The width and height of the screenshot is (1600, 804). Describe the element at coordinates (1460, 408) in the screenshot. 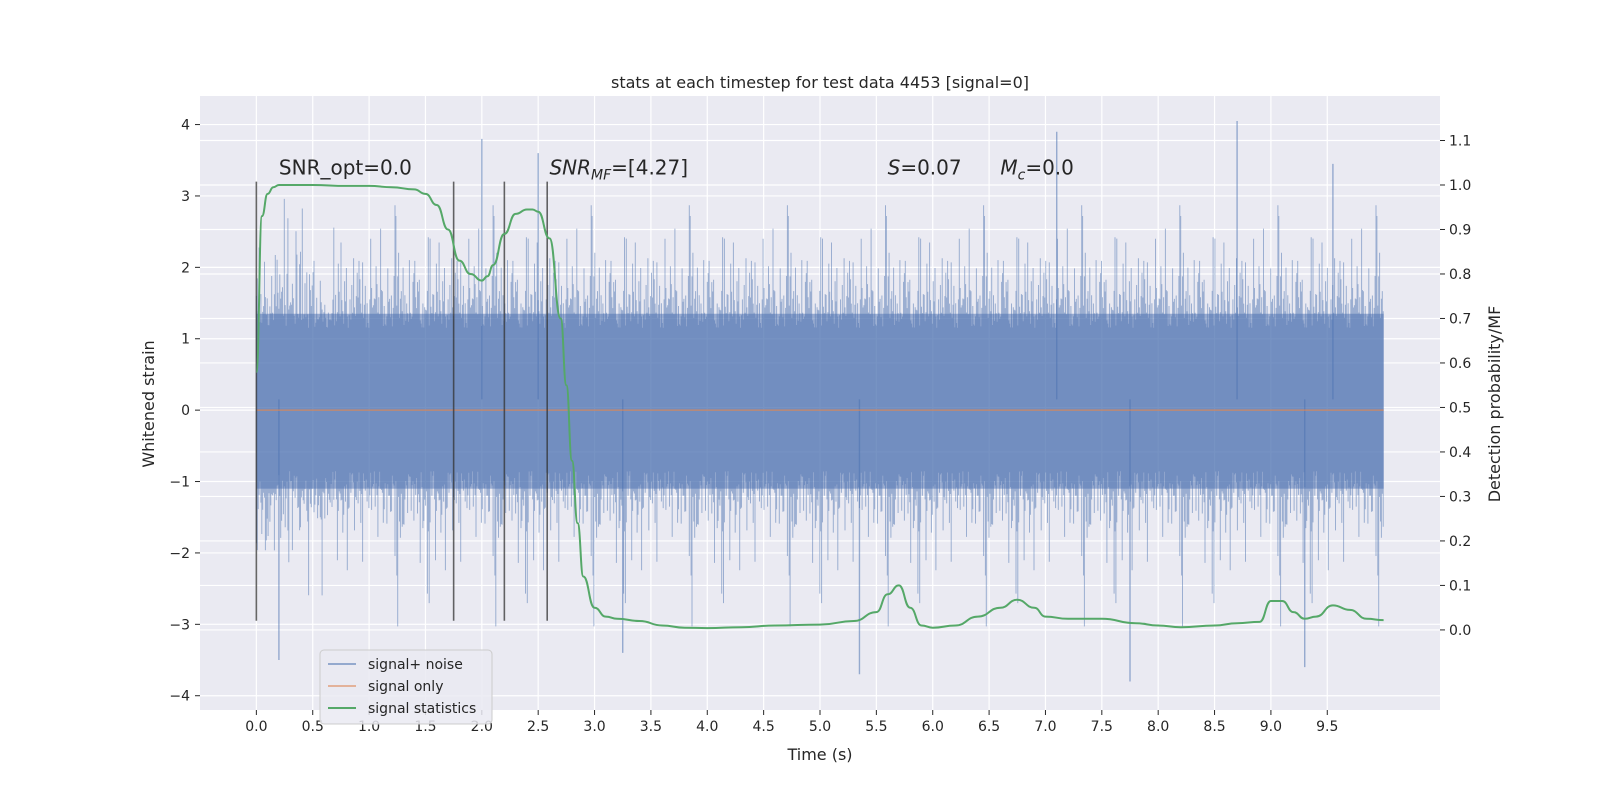

I see `y-right-tick-label: 0.5` at that location.